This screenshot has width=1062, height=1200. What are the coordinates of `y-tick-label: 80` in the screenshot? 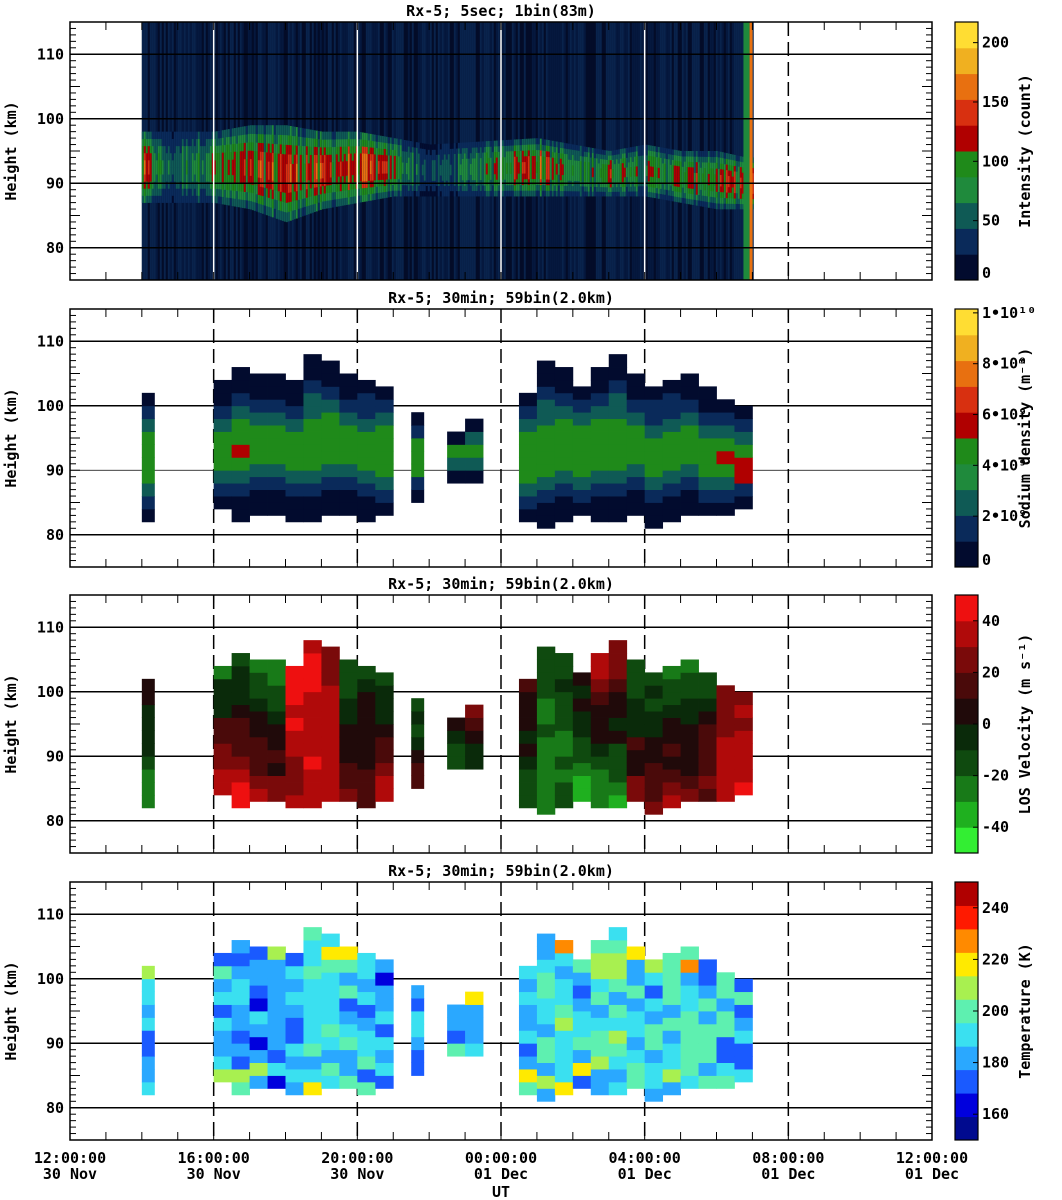 It's located at (55, 248).